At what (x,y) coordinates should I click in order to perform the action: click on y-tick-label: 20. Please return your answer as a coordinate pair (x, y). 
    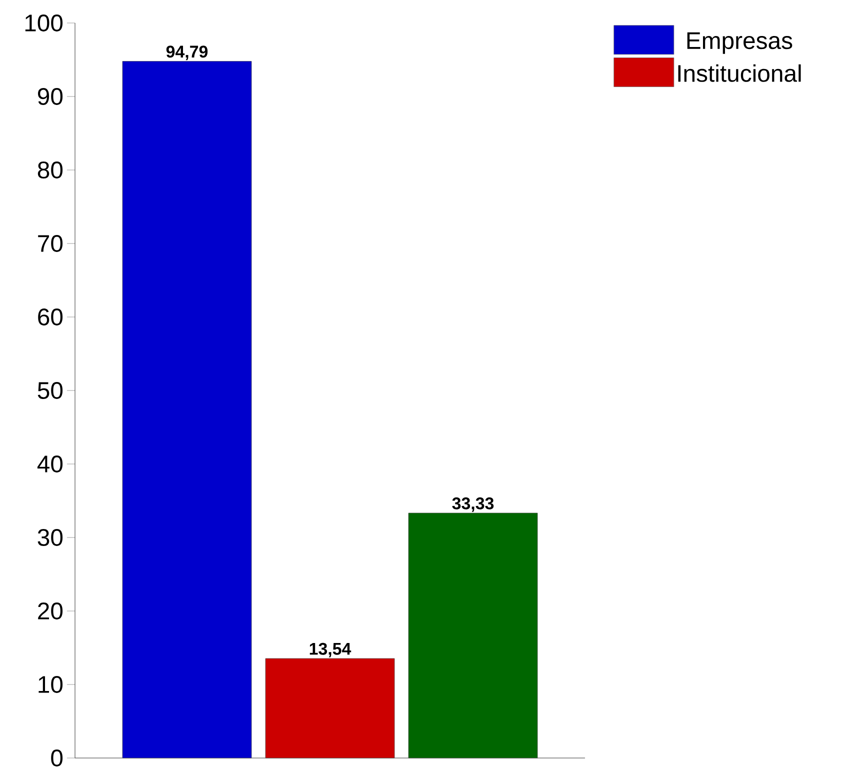
    Looking at the image, I should click on (50, 611).